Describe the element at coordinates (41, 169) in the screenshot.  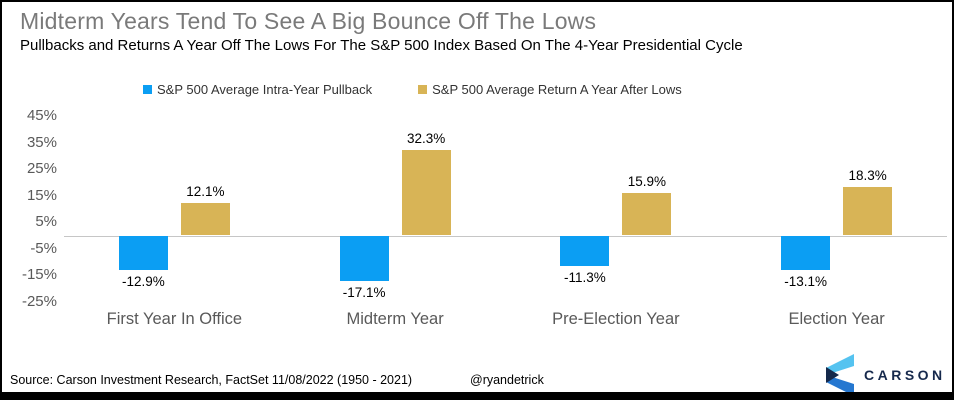
I see `y-tick-label: 25%` at that location.